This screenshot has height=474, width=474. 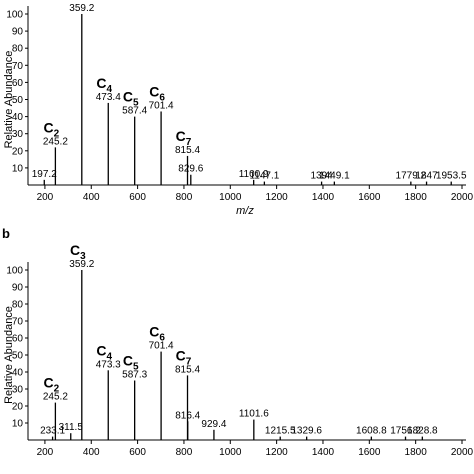 What do you see at coordinates (411, 176) in the screenshot?
I see `peak-label: 1779.2` at bounding box center [411, 176].